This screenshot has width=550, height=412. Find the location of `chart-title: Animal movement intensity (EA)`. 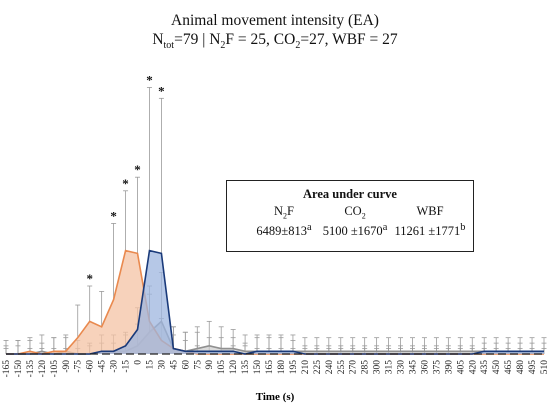

chart-title: Animal movement intensity (EA) is located at coordinates (275, 20).